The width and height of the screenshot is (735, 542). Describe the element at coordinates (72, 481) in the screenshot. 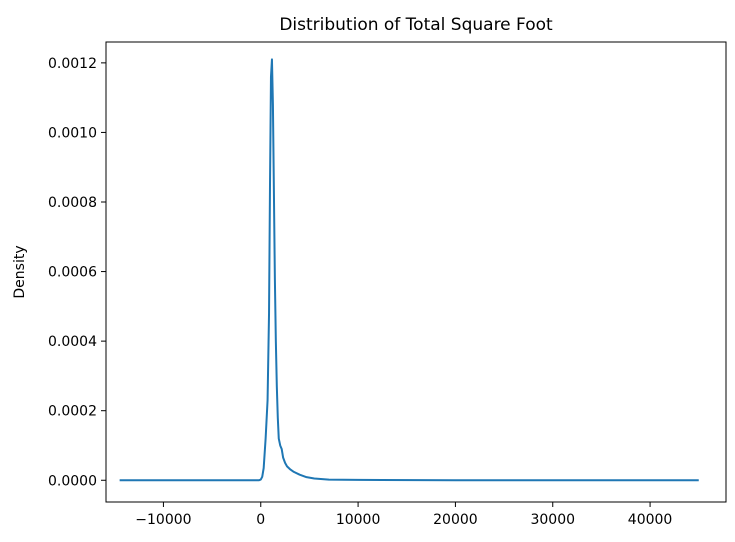

I see `y-tick-label: 0.0000` at that location.